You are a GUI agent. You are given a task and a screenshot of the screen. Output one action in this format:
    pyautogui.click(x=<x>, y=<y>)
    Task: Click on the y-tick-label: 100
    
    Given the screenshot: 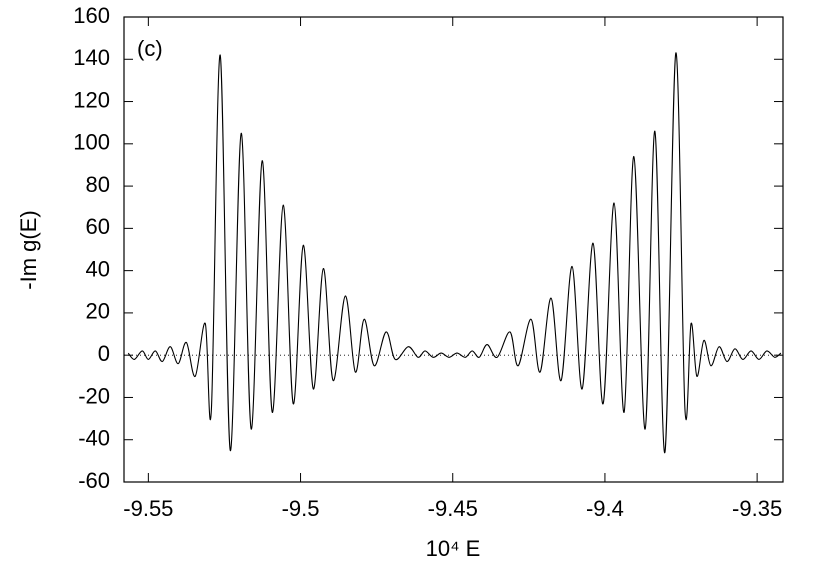 What is the action you would take?
    pyautogui.click(x=91, y=142)
    